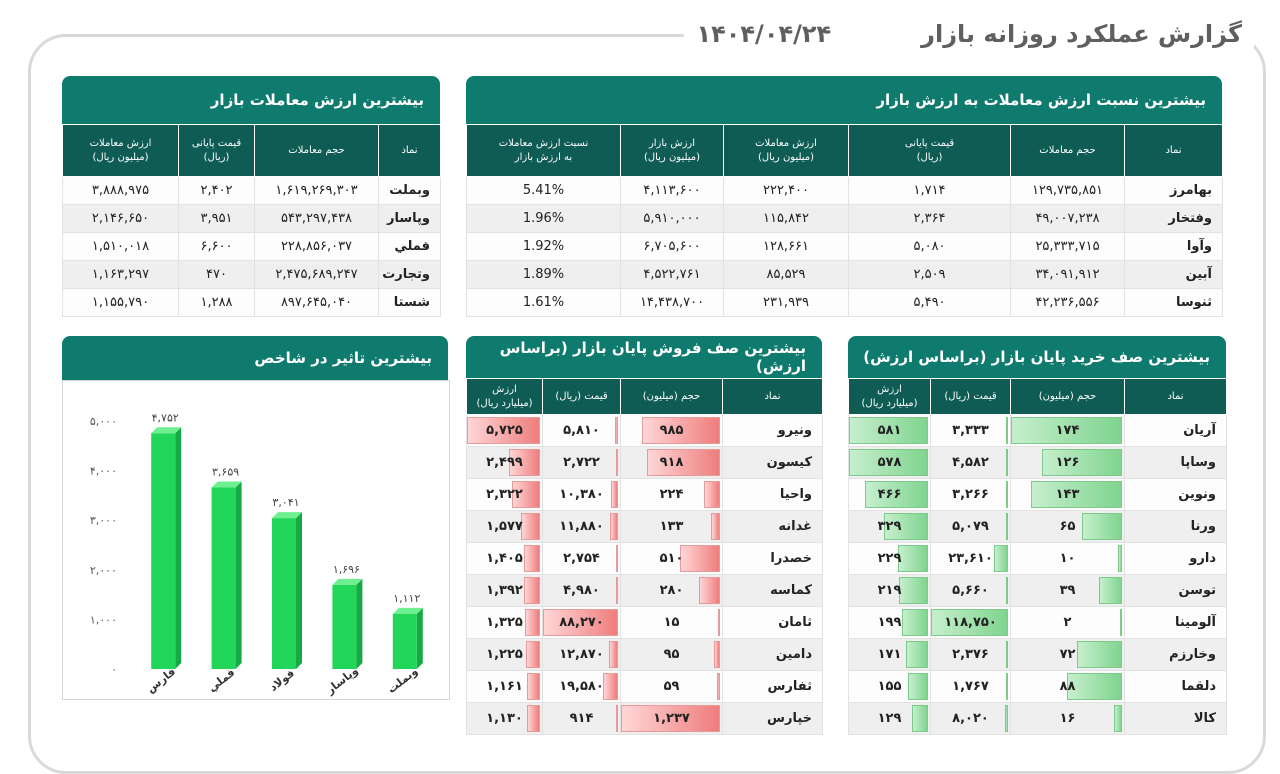 The height and width of the screenshot is (774, 1280). I want to click on vol-value: ۸۸, so click(1067, 686).